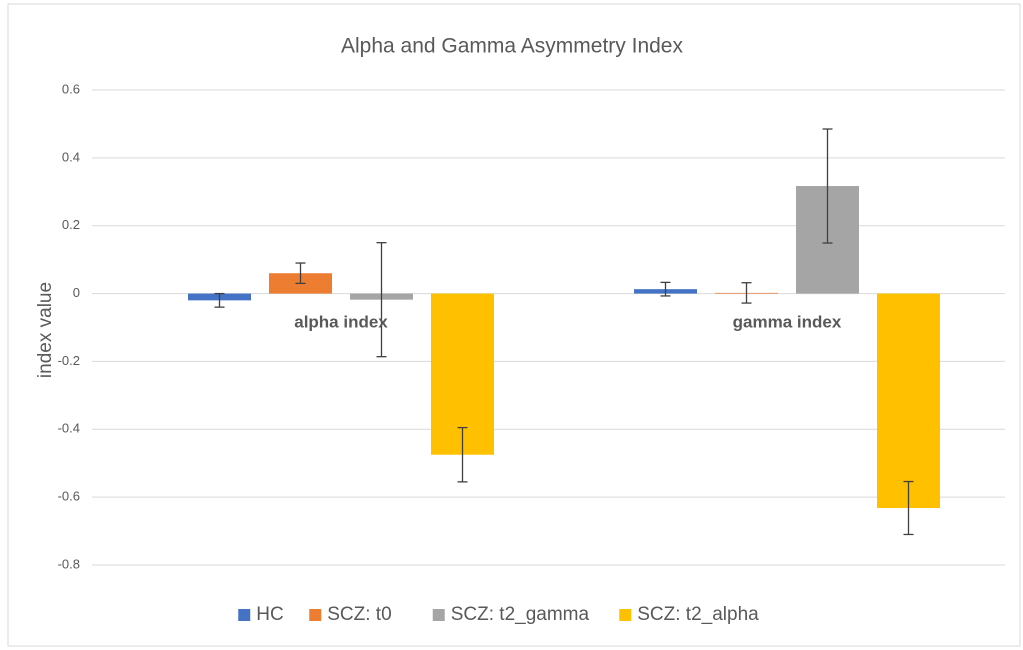 Image resolution: width=1023 pixels, height=650 pixels. What do you see at coordinates (69, 360) in the screenshot?
I see `y-tick-label: -0.2` at bounding box center [69, 360].